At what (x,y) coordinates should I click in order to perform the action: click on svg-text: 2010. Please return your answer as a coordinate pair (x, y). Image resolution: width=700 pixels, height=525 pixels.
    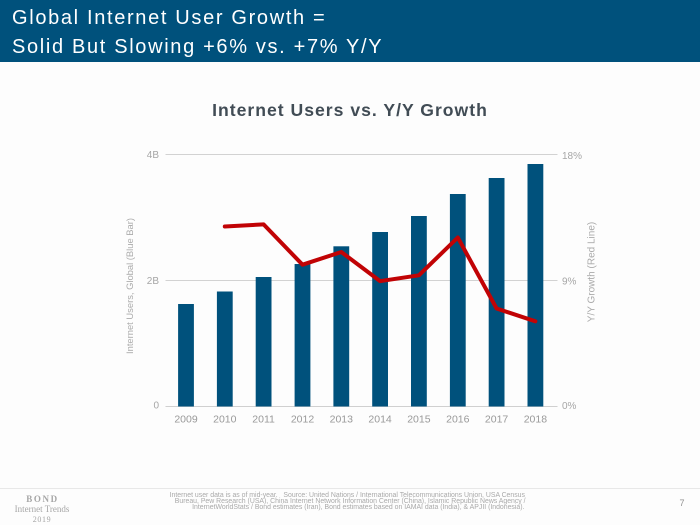
    Looking at the image, I should click on (225, 420).